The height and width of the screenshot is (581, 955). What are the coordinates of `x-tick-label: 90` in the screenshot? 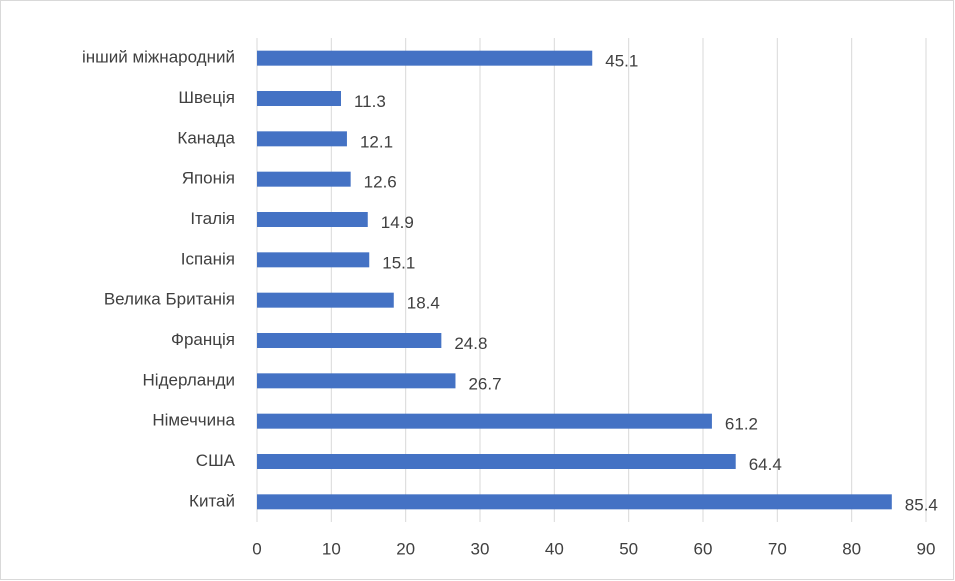 It's located at (926, 548).